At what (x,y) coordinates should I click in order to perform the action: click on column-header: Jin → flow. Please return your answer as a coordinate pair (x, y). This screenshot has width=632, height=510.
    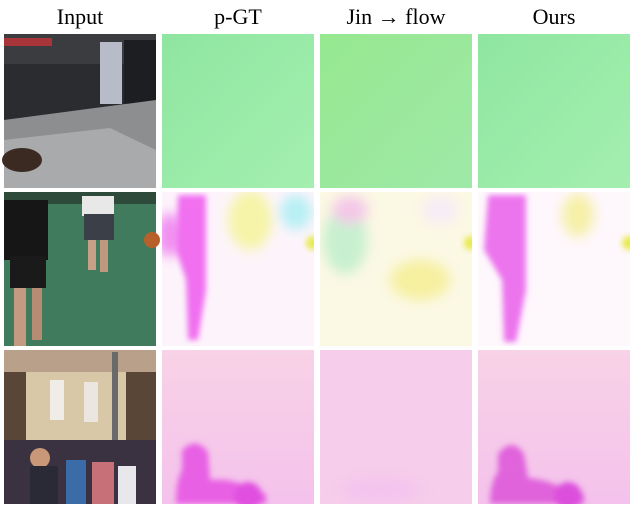
    Looking at the image, I should click on (396, 16).